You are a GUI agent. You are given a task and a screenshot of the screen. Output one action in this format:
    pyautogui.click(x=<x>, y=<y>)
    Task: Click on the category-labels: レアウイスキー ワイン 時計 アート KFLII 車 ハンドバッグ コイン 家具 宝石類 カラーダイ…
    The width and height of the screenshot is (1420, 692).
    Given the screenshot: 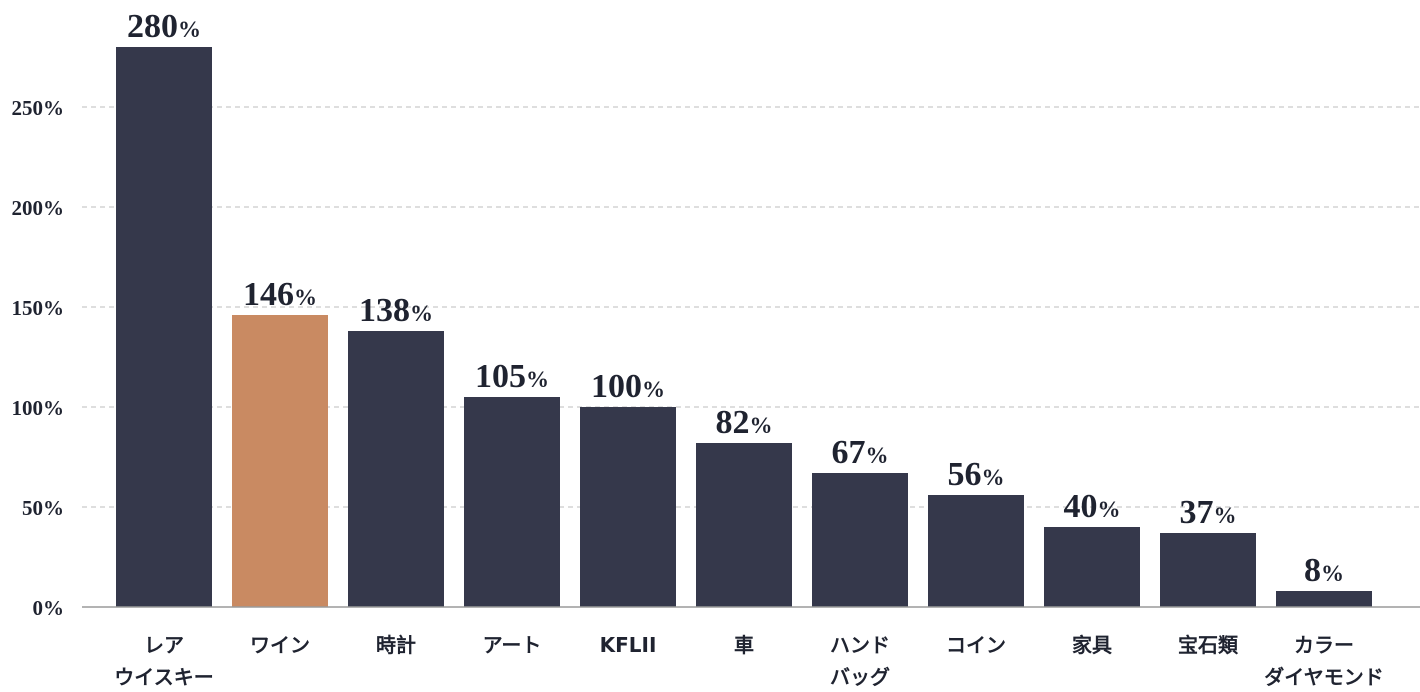 What is the action you would take?
    pyautogui.click(x=748, y=661)
    